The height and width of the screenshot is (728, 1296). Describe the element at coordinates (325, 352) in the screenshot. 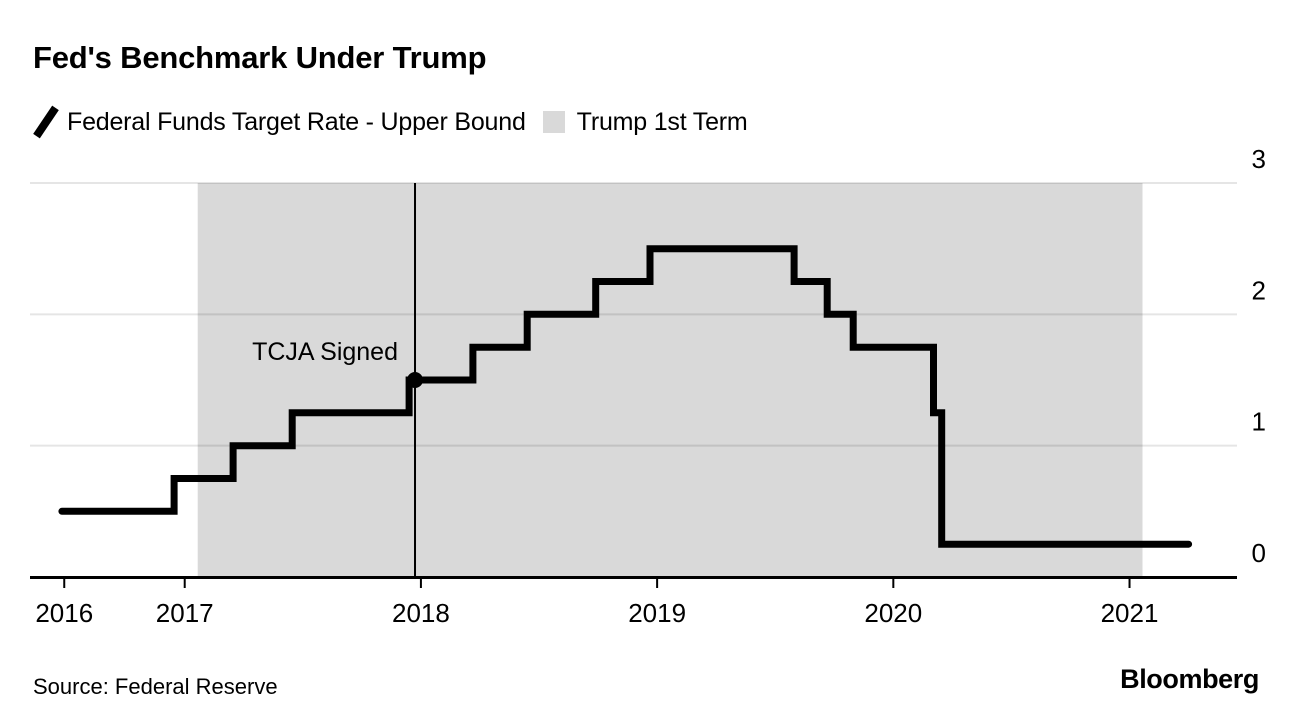

I see `tcja-annotation-label: TCJA Signed` at that location.